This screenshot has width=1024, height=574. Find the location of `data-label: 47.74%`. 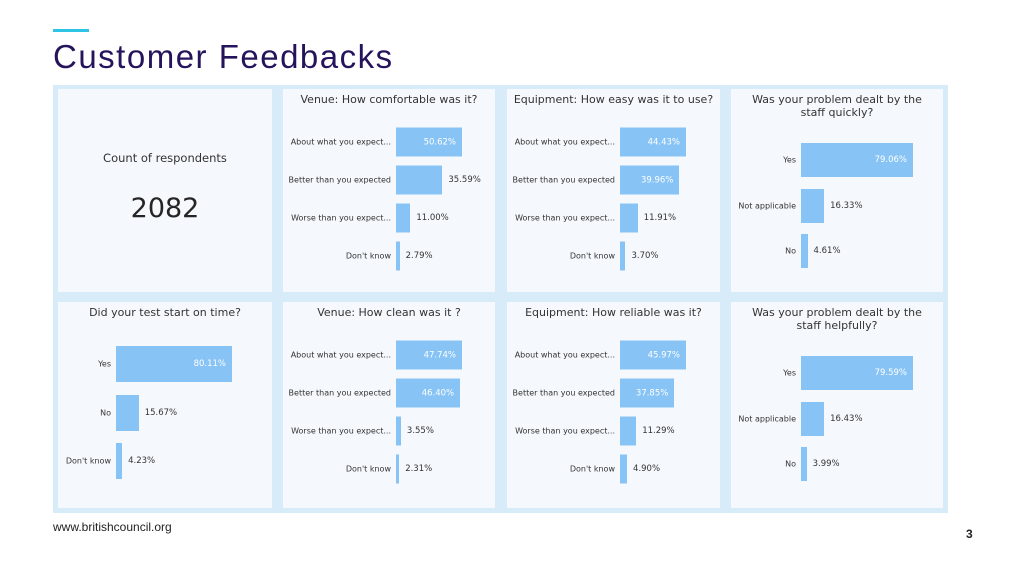

data-label: 47.74% is located at coordinates (439, 355).